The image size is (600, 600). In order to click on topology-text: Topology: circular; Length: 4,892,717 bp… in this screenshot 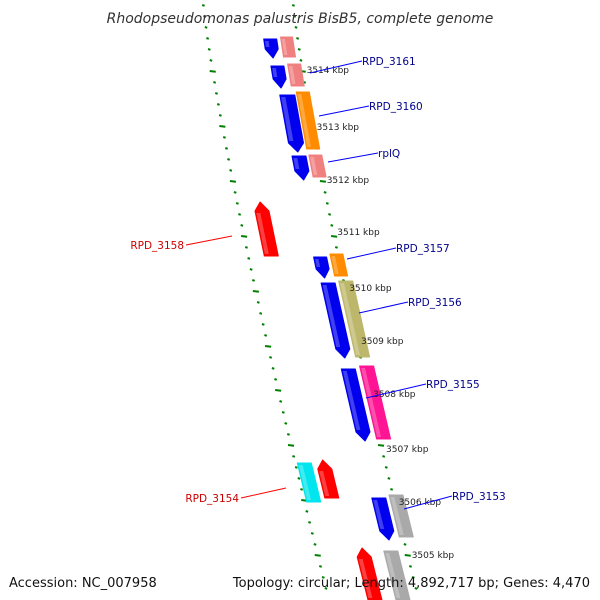, I will do `click(411, 583)`.